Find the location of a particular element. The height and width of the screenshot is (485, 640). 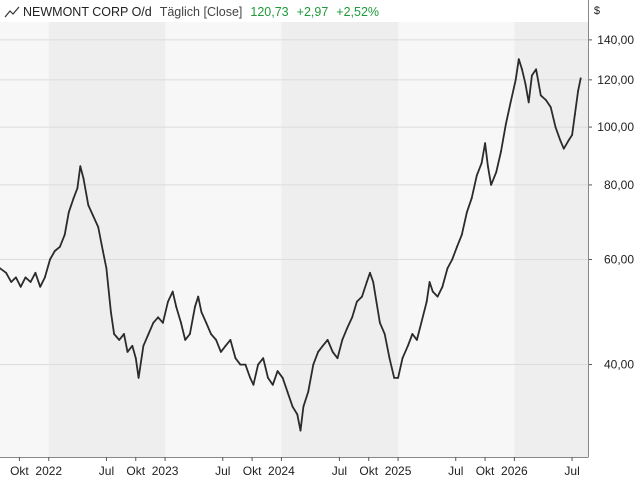

x-tick-label: Jul is located at coordinates (339, 471).